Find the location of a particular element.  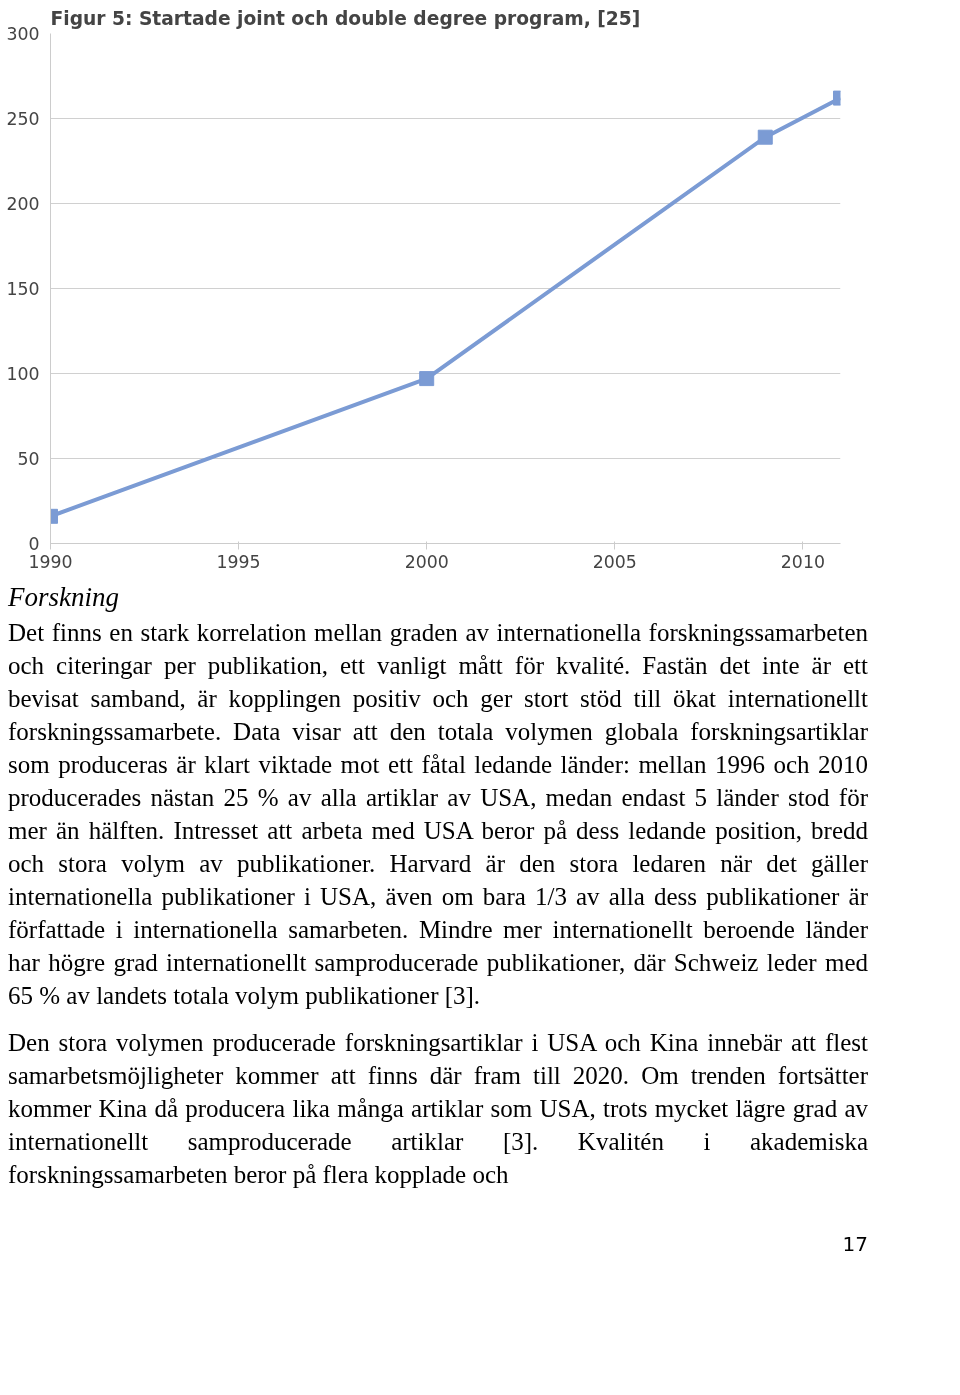

x-tick-label: 1995 is located at coordinates (238, 561).